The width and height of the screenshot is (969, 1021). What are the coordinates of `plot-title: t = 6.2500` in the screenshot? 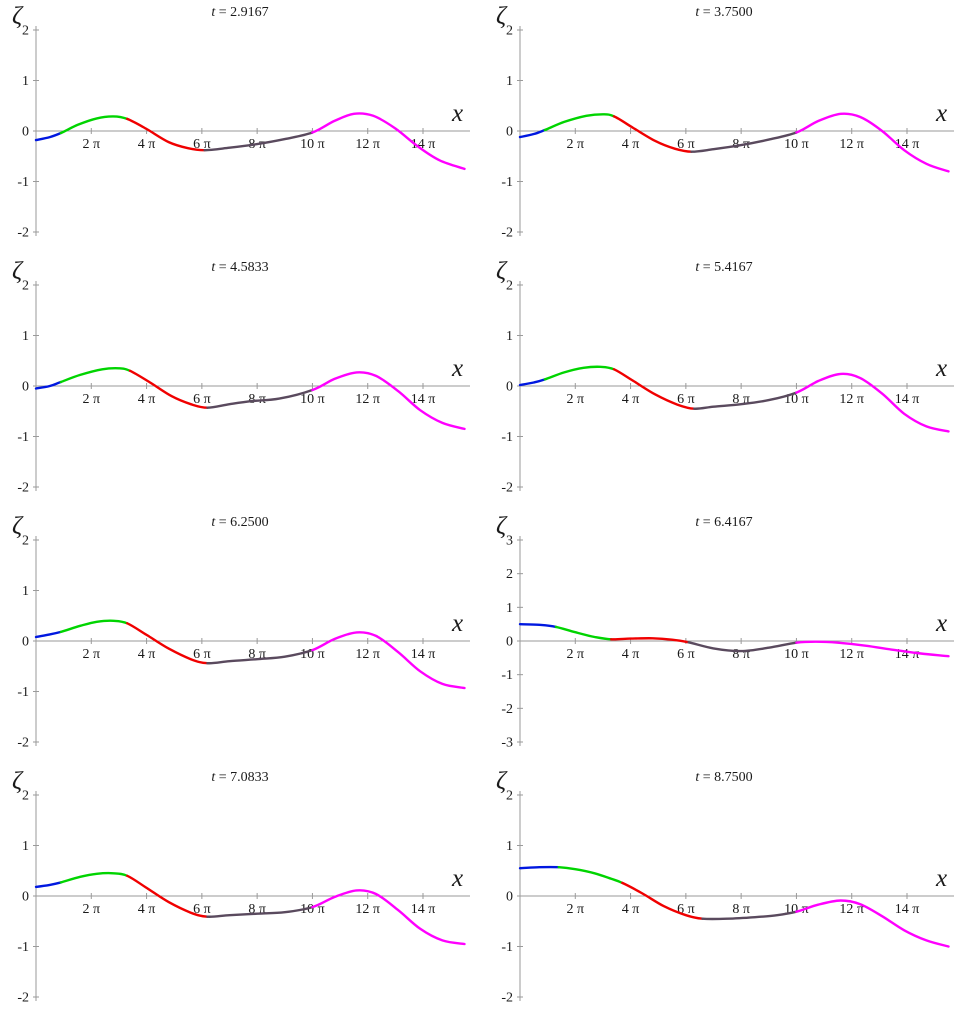 It's located at (239, 522).